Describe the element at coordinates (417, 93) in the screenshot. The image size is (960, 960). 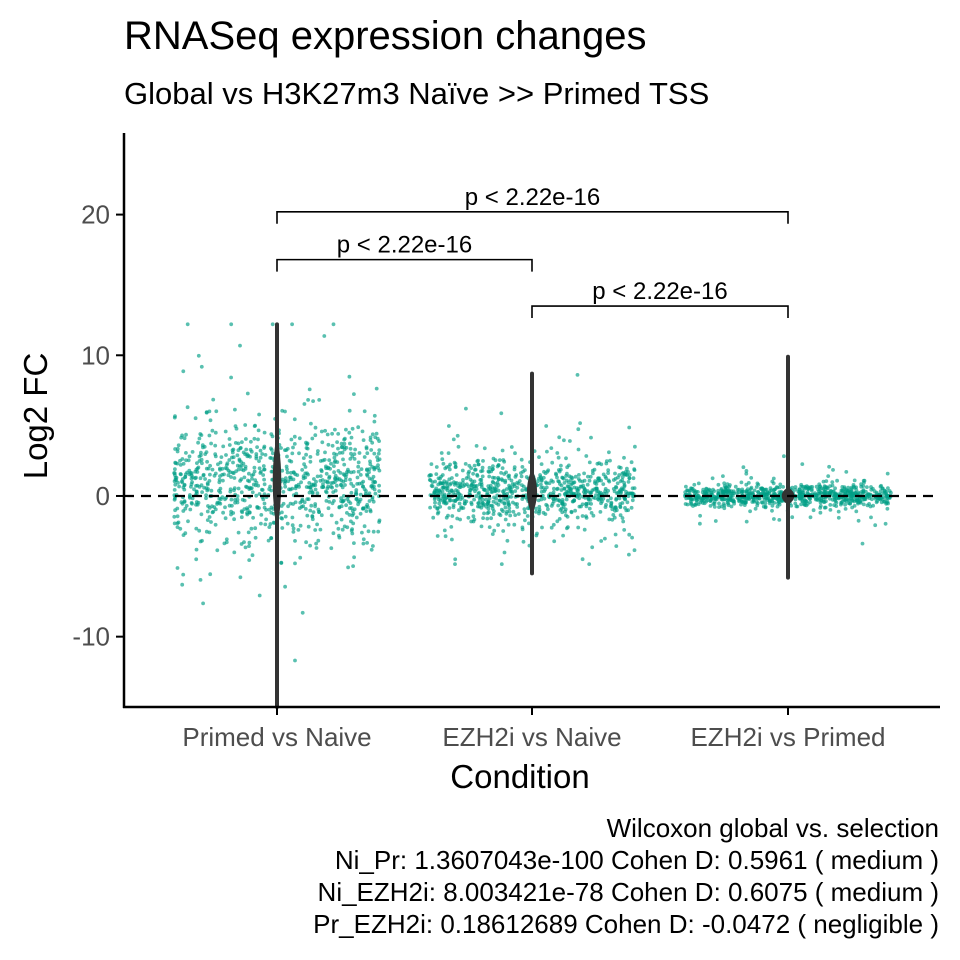
I see `chart-subtitle: Global vs H3K27m3 Naïve >> Primed TSS` at that location.